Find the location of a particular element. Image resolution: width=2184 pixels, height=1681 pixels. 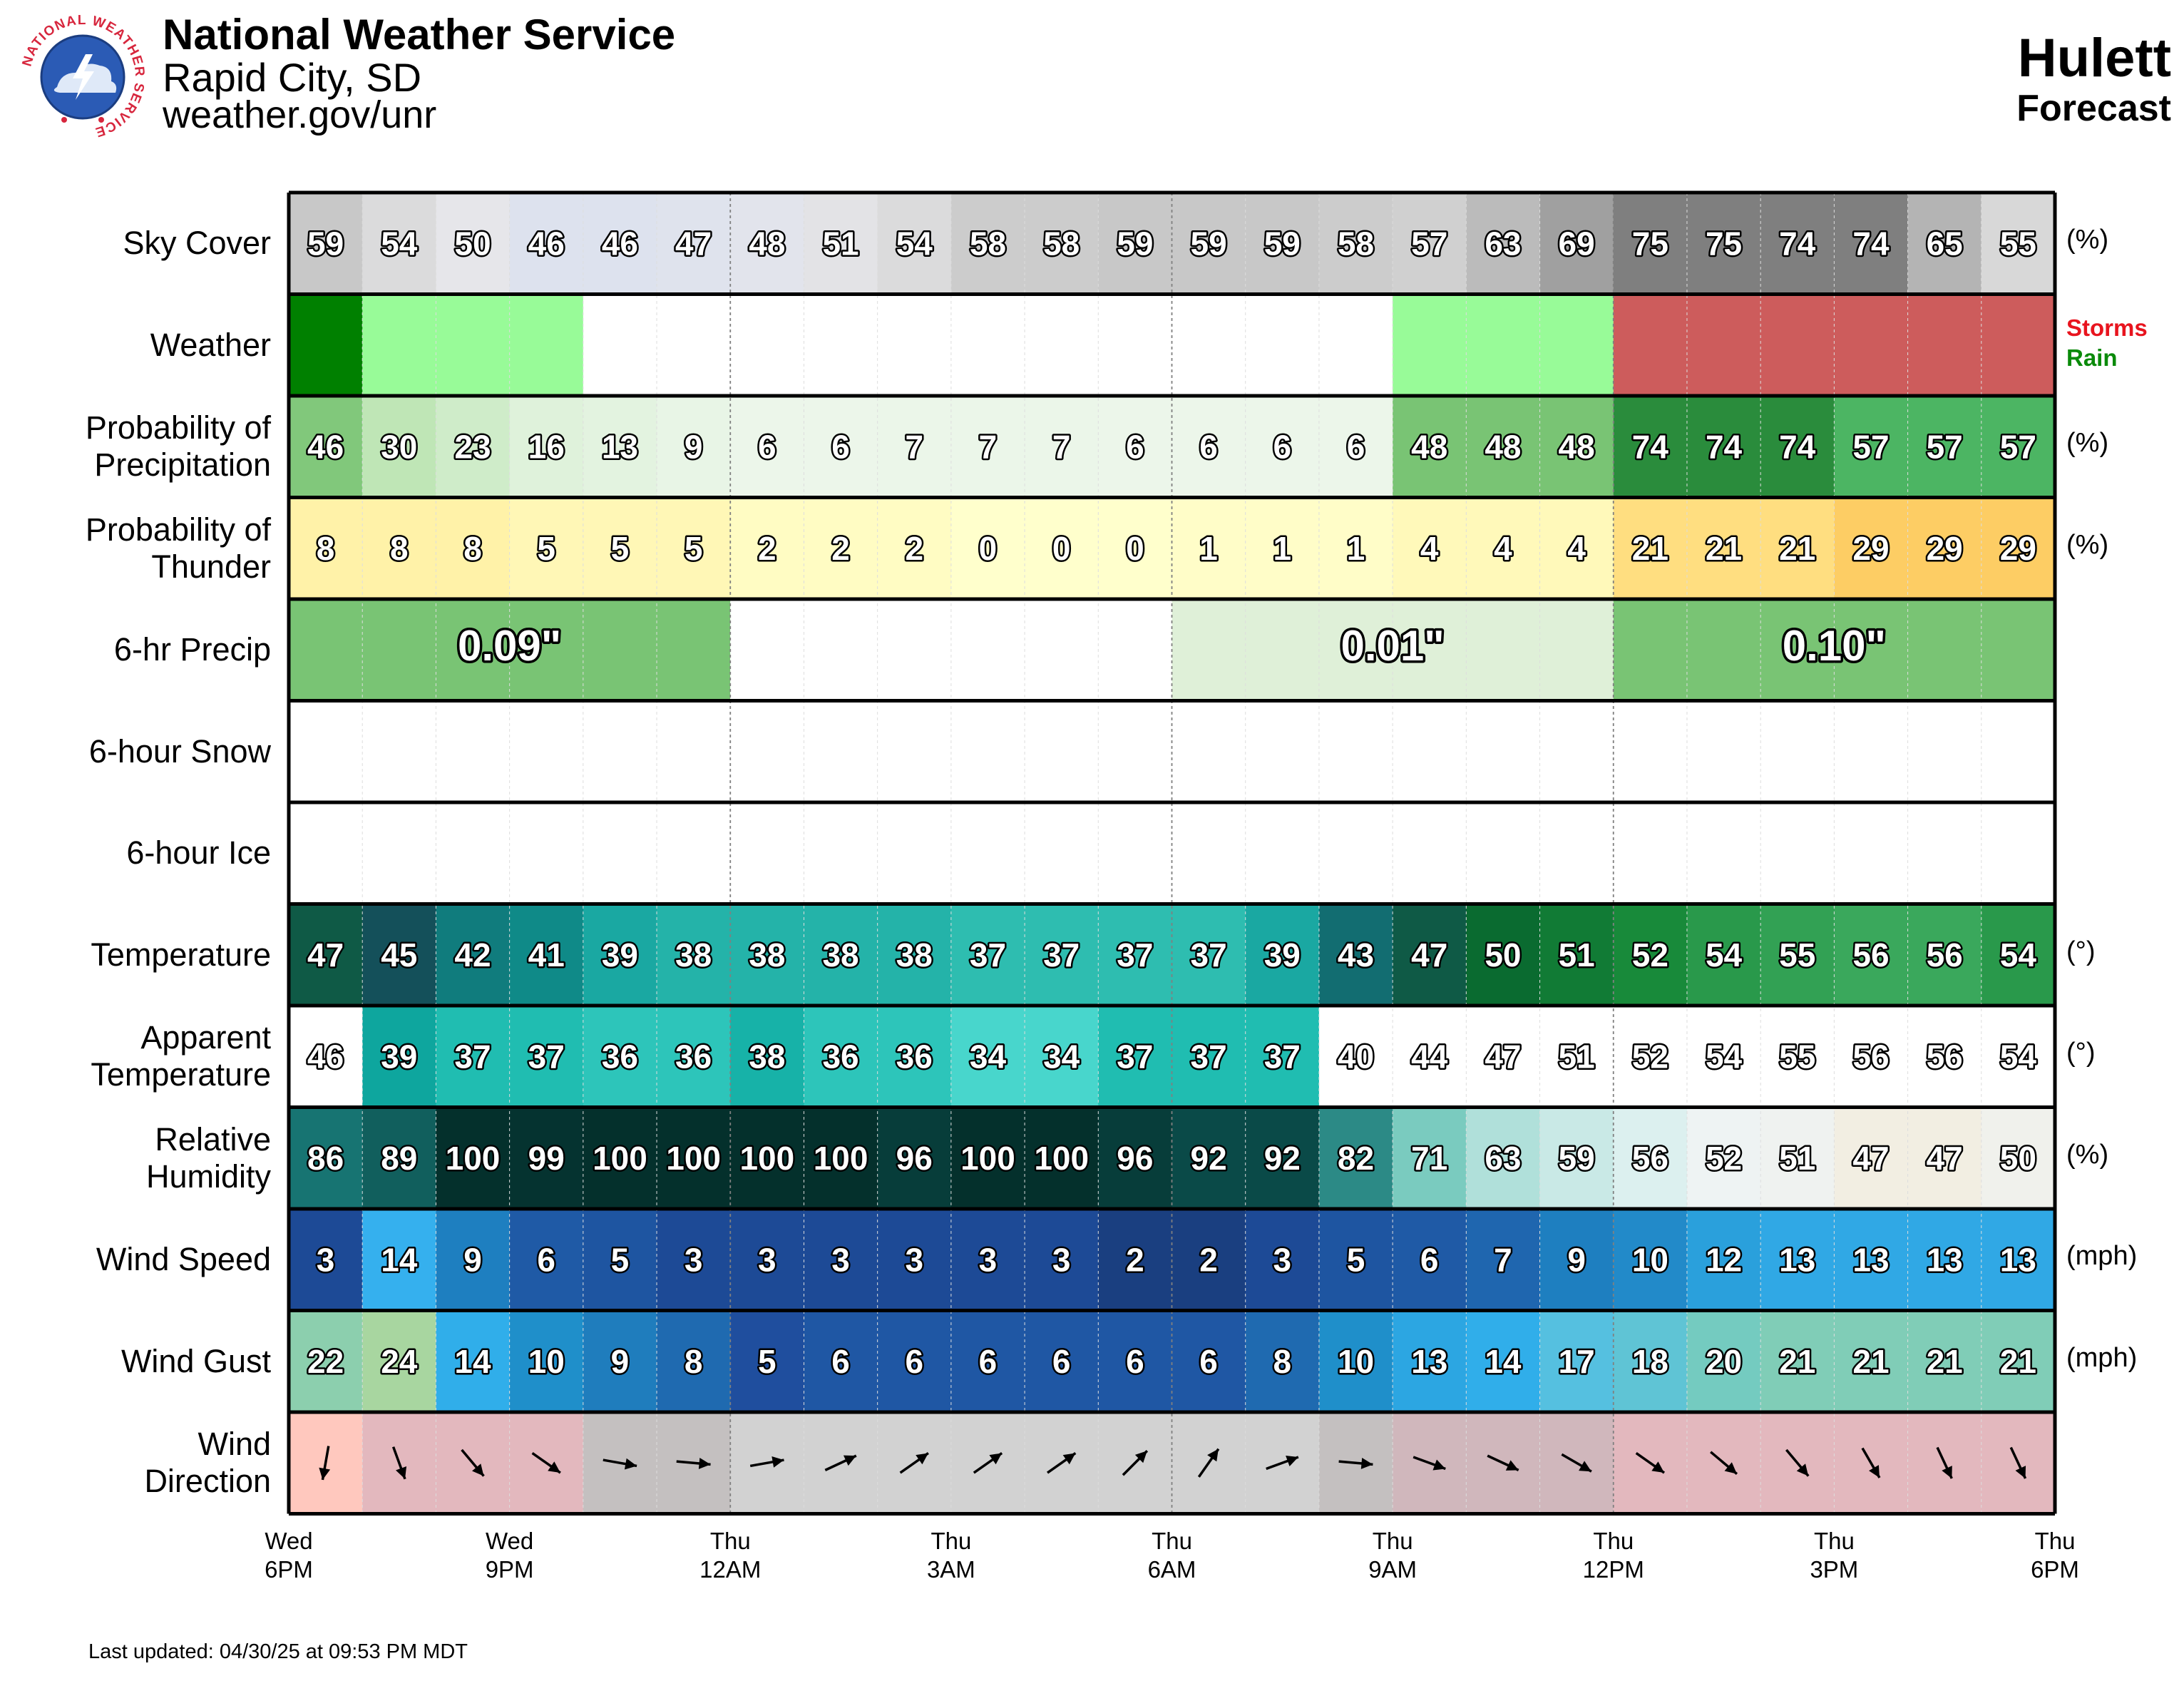

gust-value: 22 is located at coordinates (325, 1361).